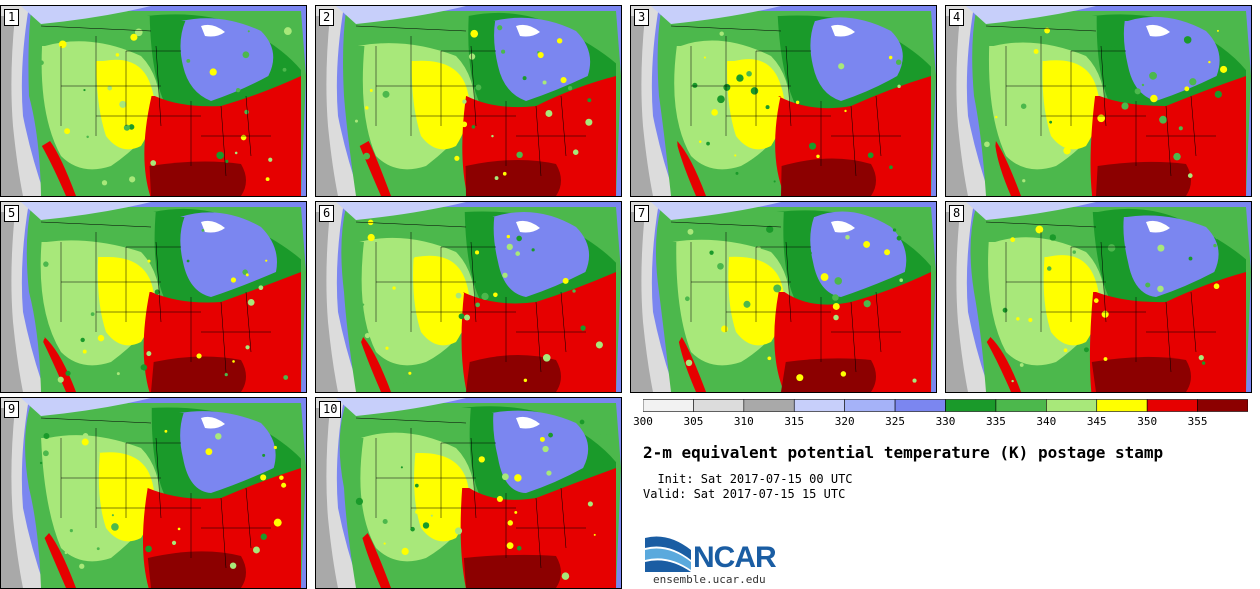  I want to click on map-panel-9: 9, so click(153, 493).